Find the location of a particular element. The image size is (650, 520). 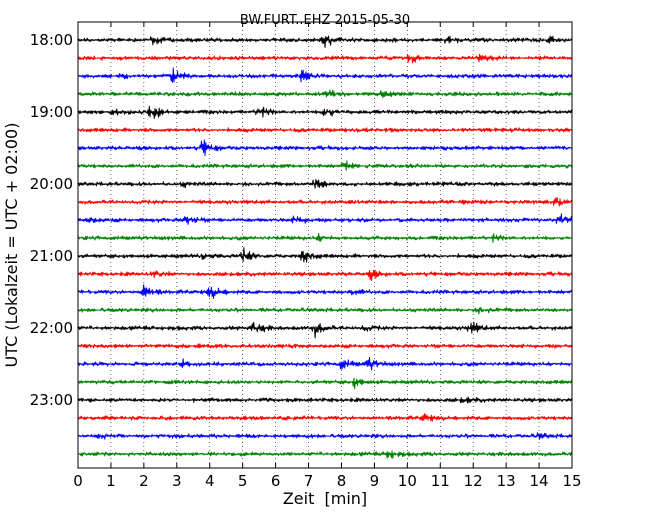

x-tick-label-12: 12 is located at coordinates (473, 481).